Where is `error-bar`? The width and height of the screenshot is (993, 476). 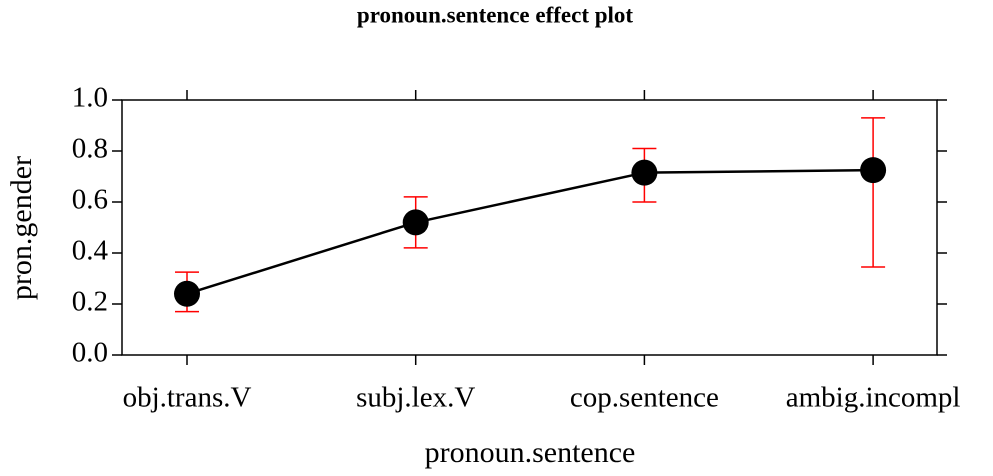 error-bar is located at coordinates (873, 192).